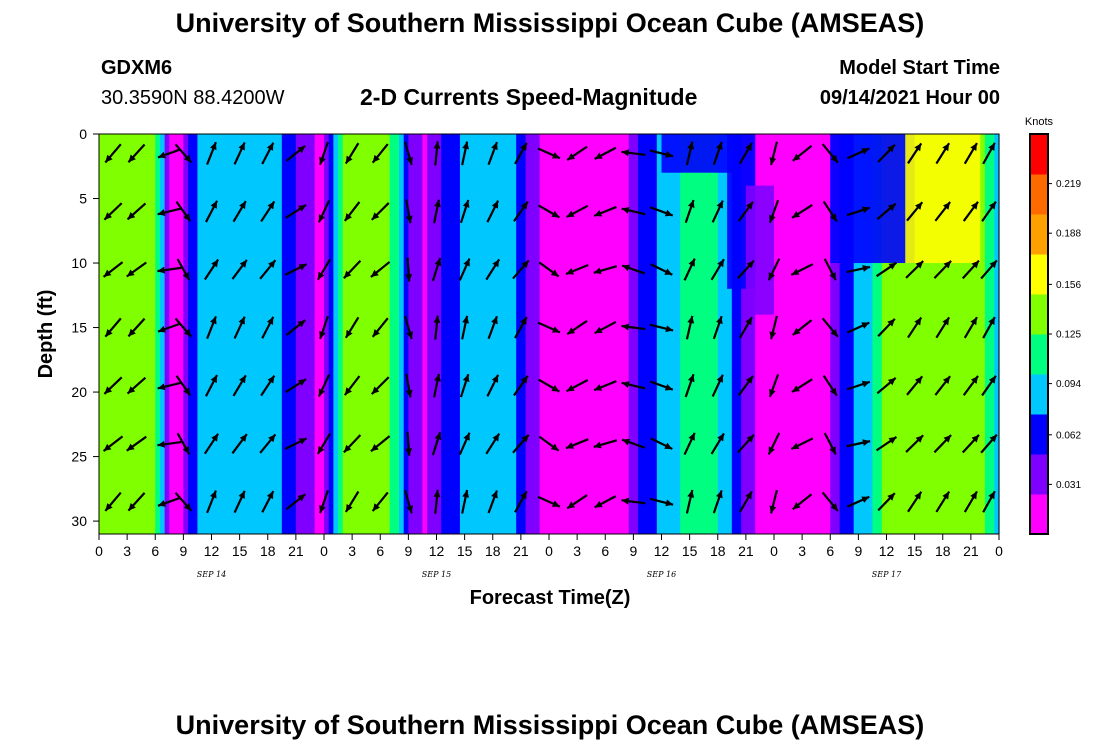  I want to click on y-tick-label: 10, so click(79, 263).